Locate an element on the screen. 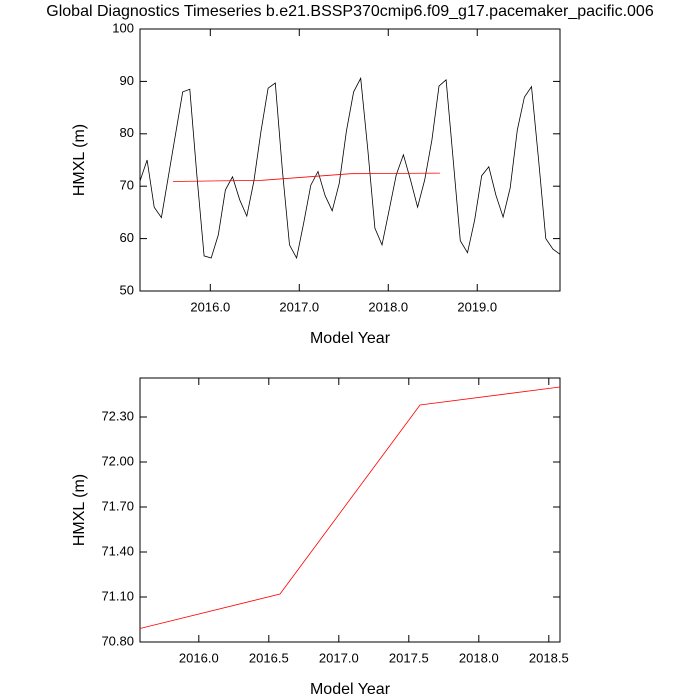 This screenshot has width=700, height=700. y-tick-label: 80 is located at coordinates (127, 132).